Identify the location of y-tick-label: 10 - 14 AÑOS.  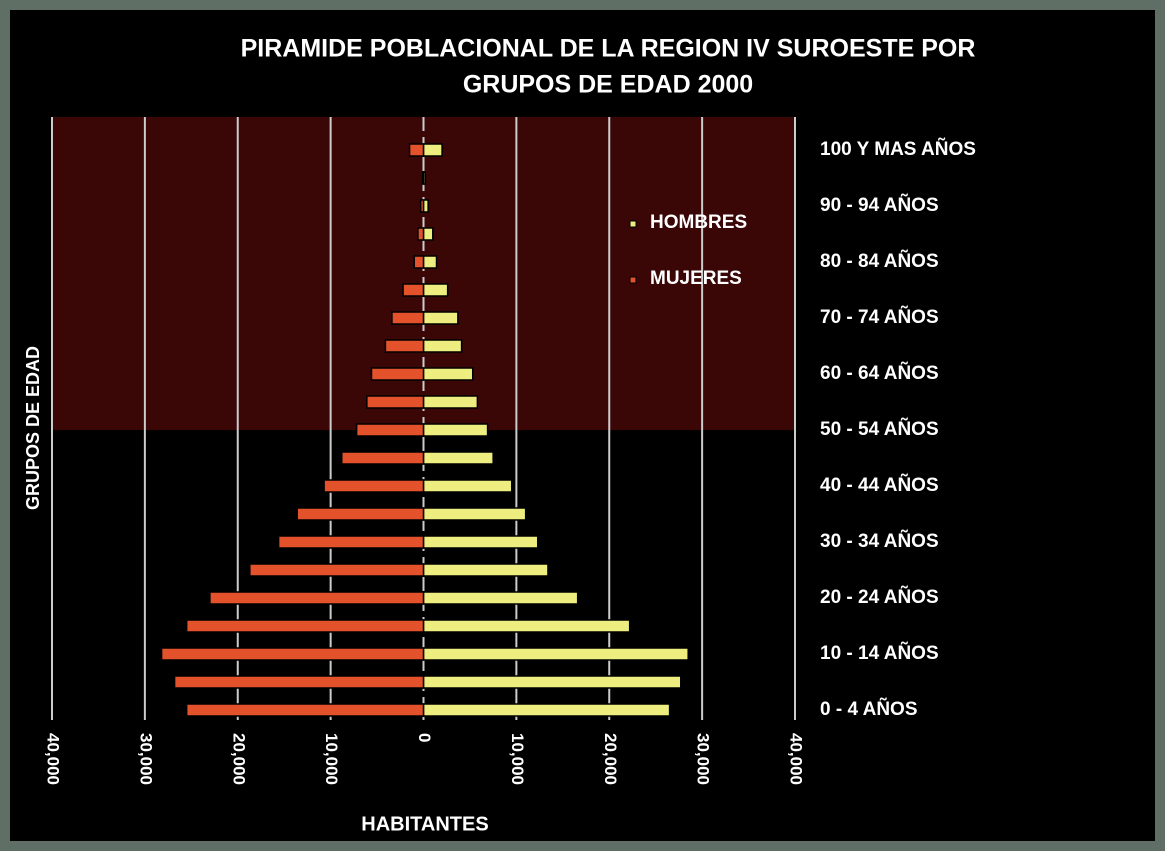
(879, 653).